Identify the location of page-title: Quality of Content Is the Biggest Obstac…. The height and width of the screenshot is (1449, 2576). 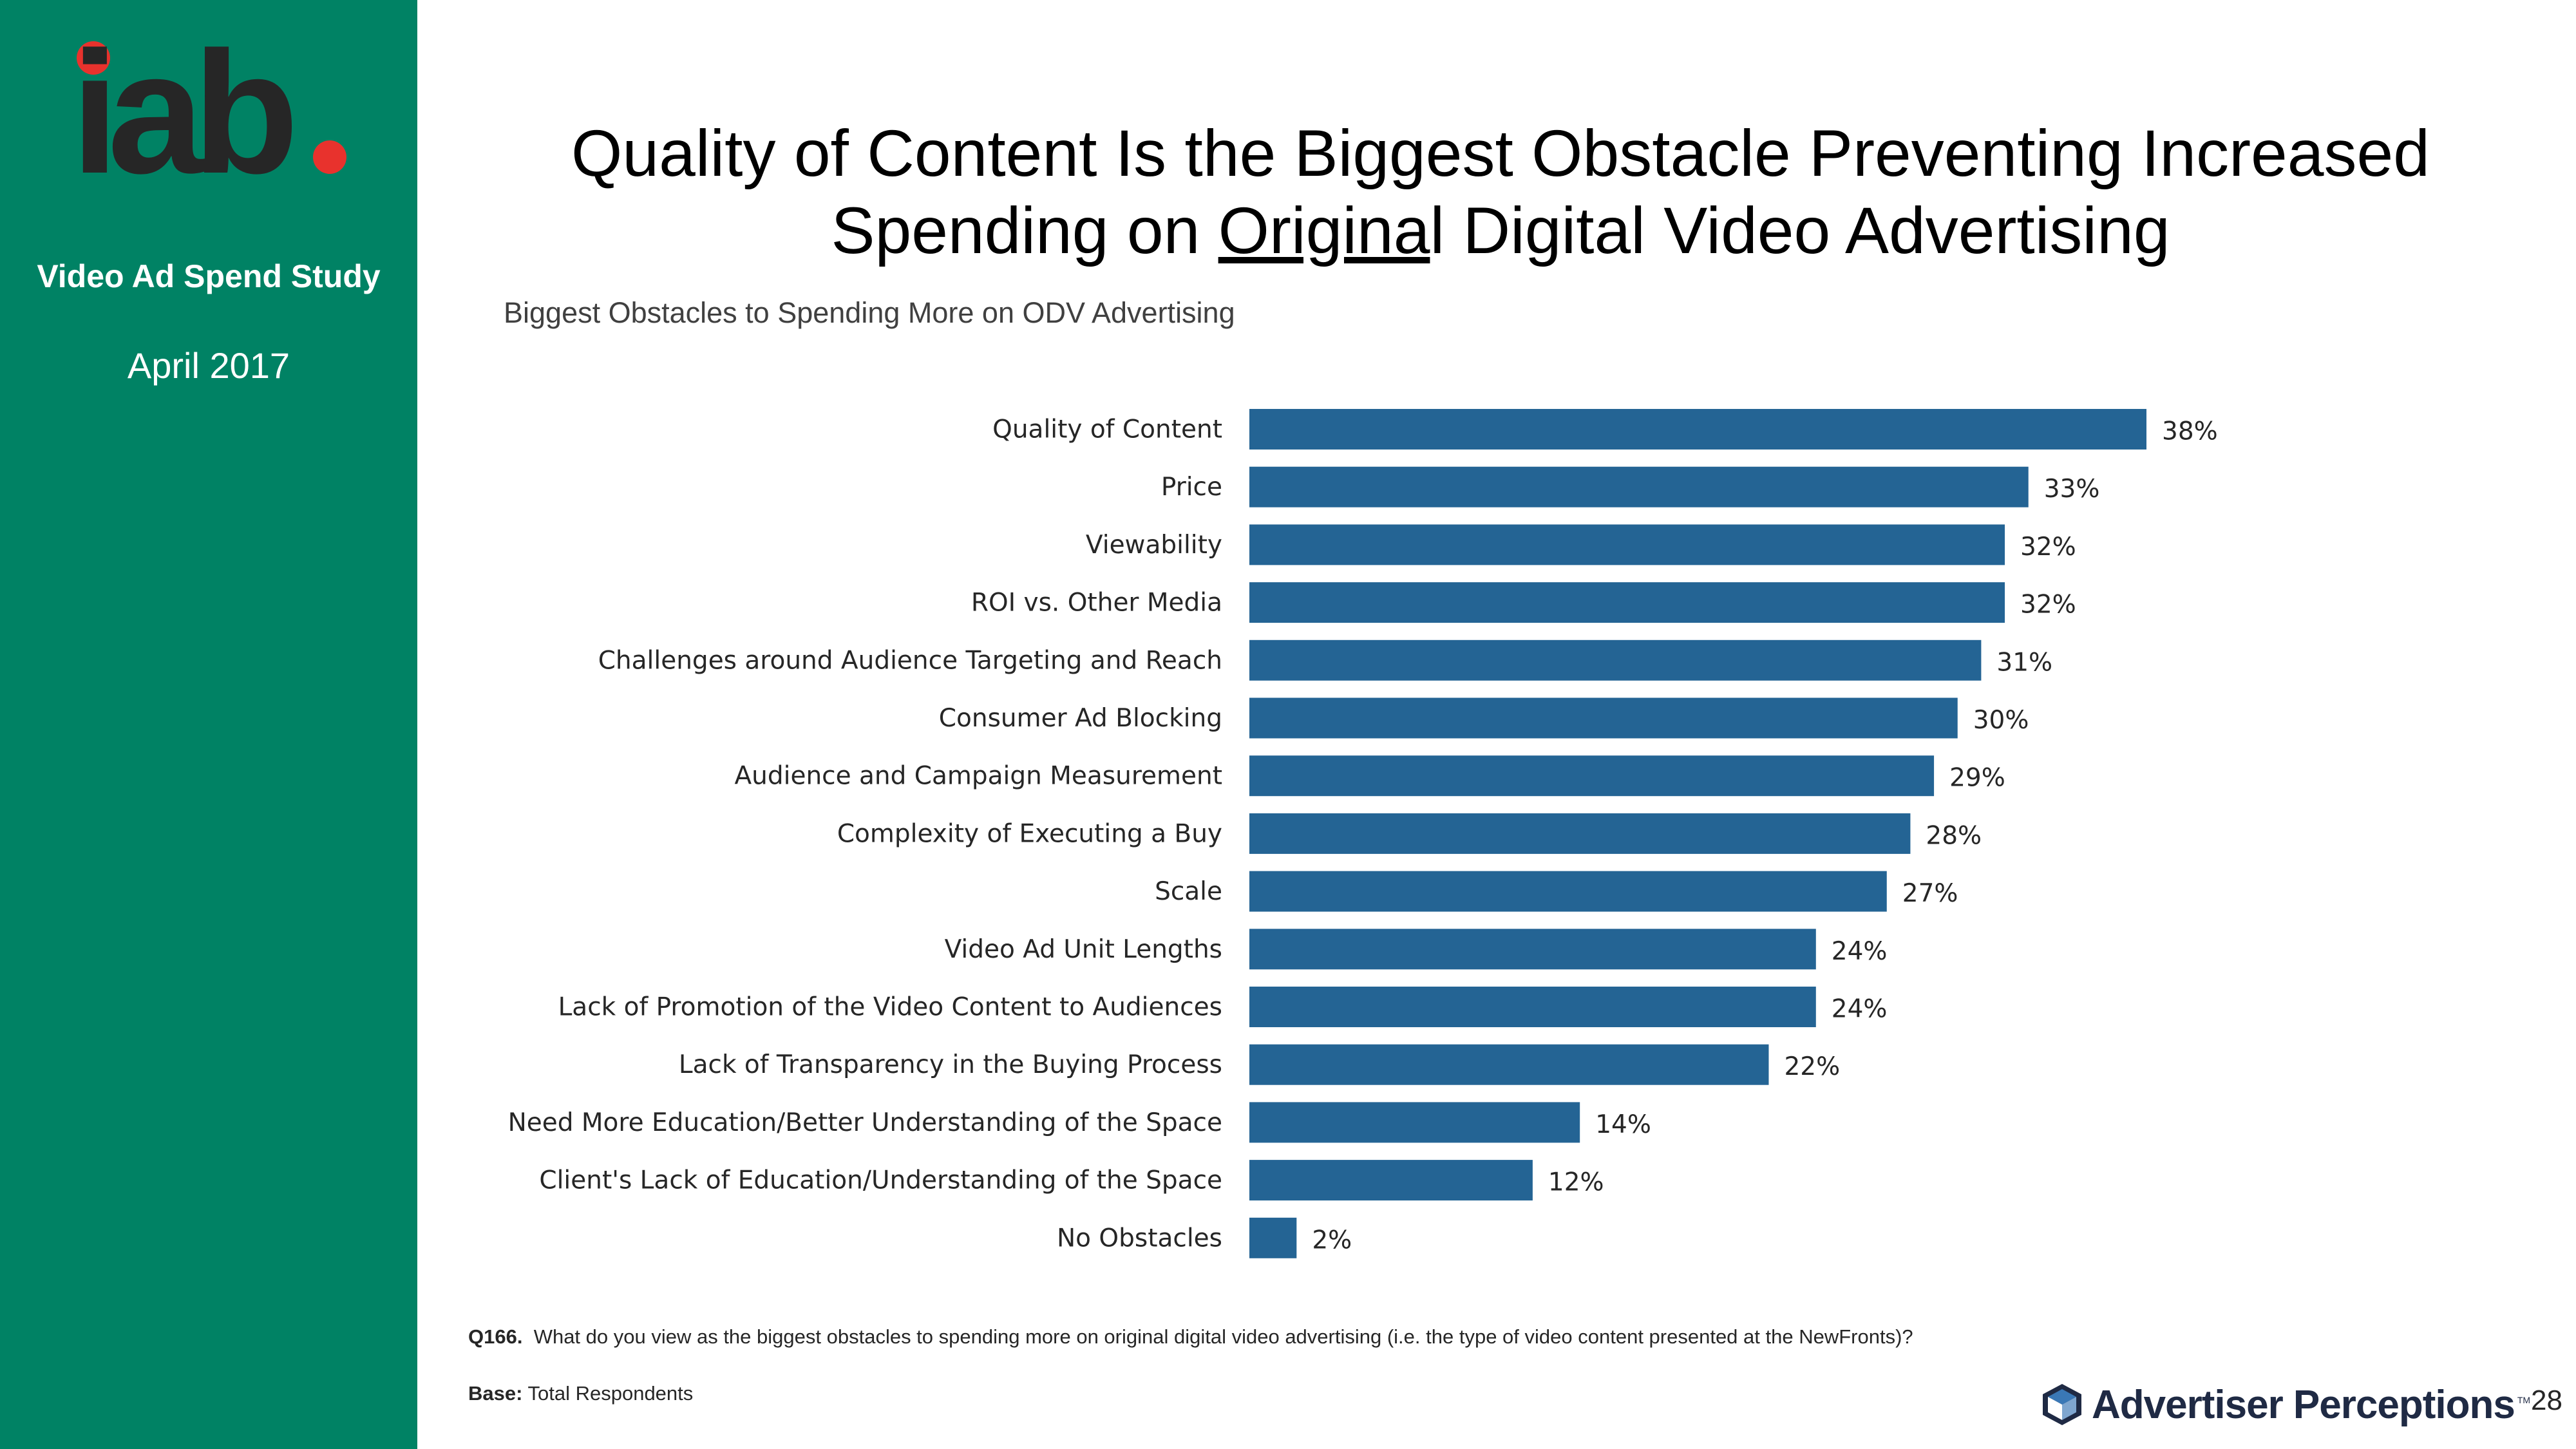
(1500, 192).